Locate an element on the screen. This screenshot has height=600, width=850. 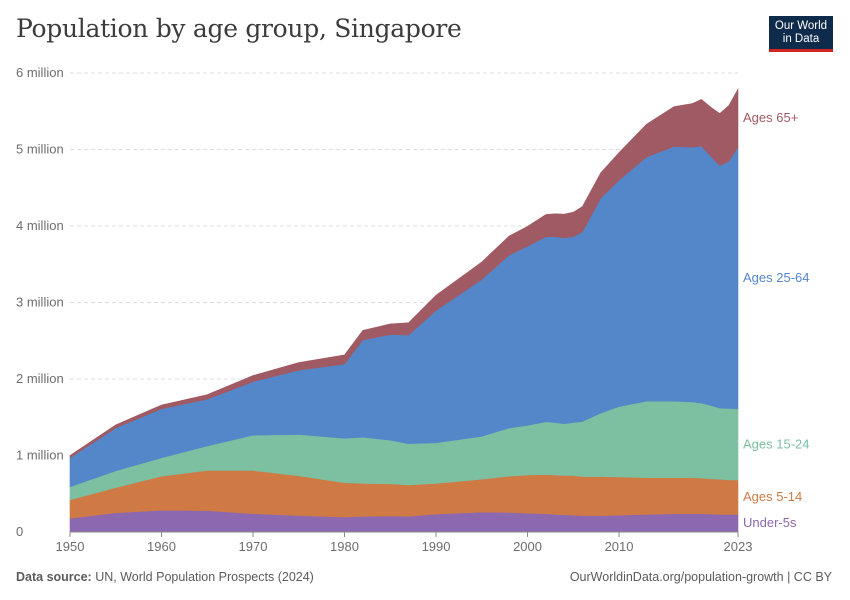
y-tick-label: 1 million is located at coordinates (40, 455).